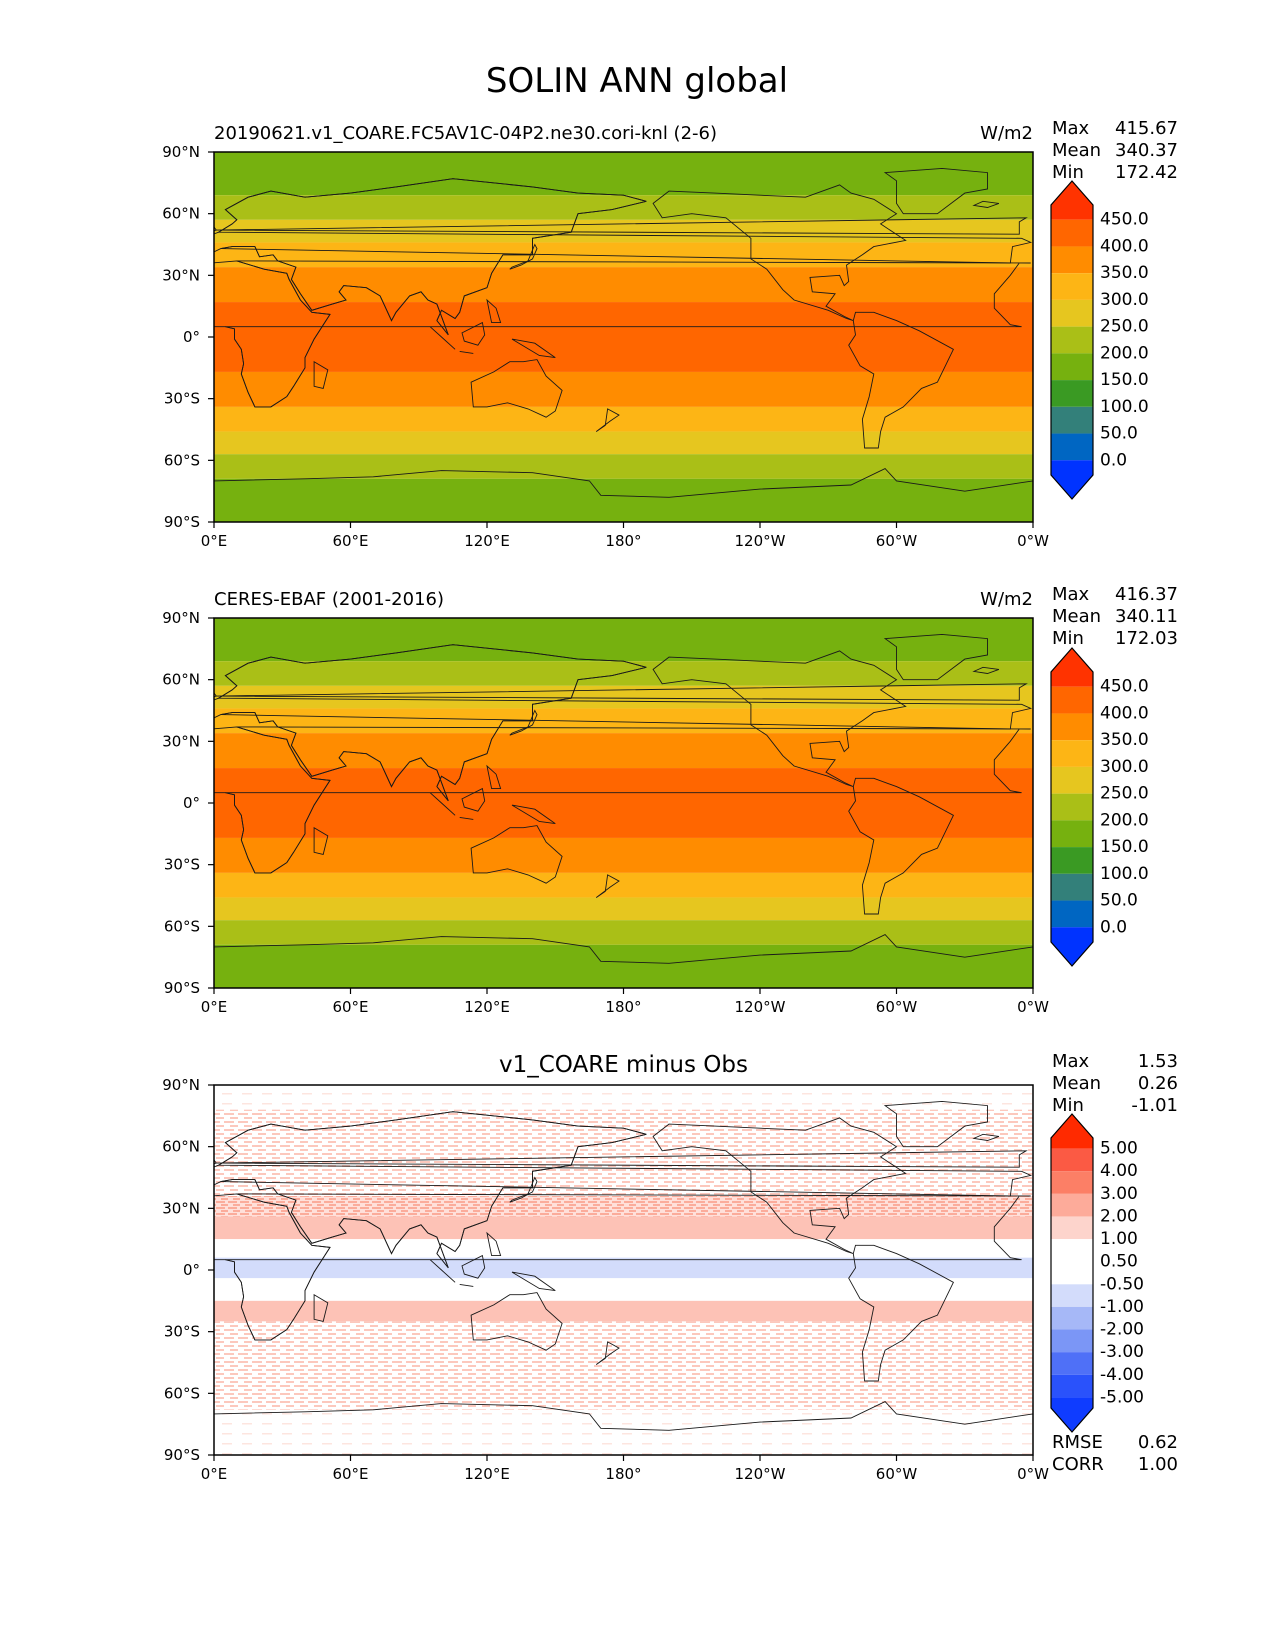 This screenshot has width=1275, height=1650. I want to click on y-tick-label: 60°S, so click(182, 926).